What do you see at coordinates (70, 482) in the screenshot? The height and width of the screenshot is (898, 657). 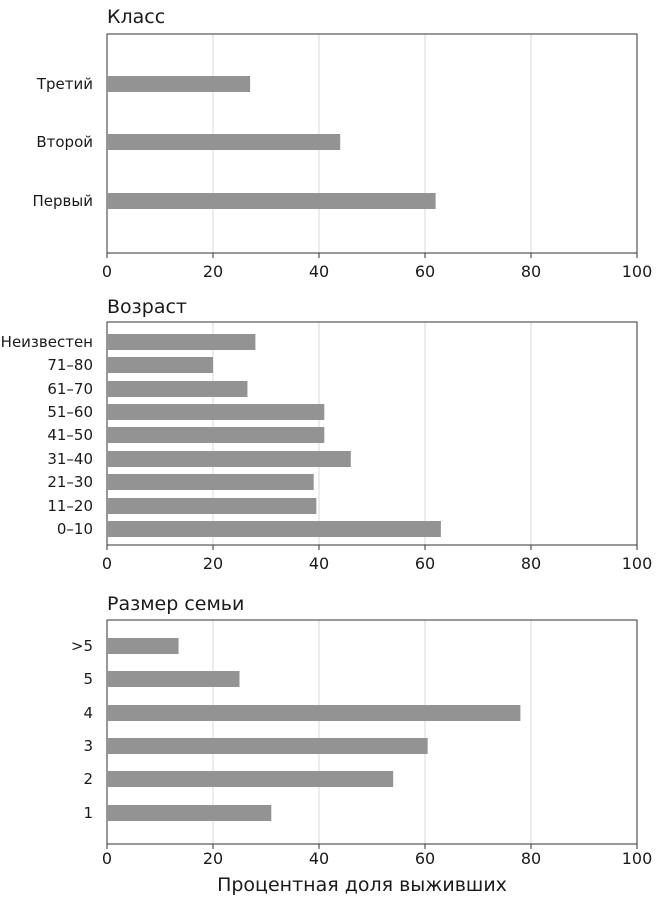 I see `category-label: 21–30` at bounding box center [70, 482].